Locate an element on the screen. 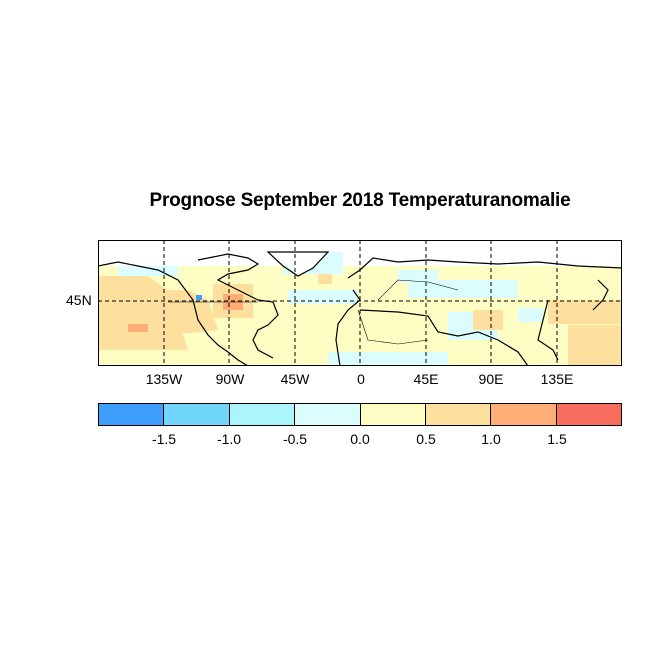 Image resolution: width=654 pixels, height=654 pixels. colorbar-tick-label: -0.5 is located at coordinates (295, 439).